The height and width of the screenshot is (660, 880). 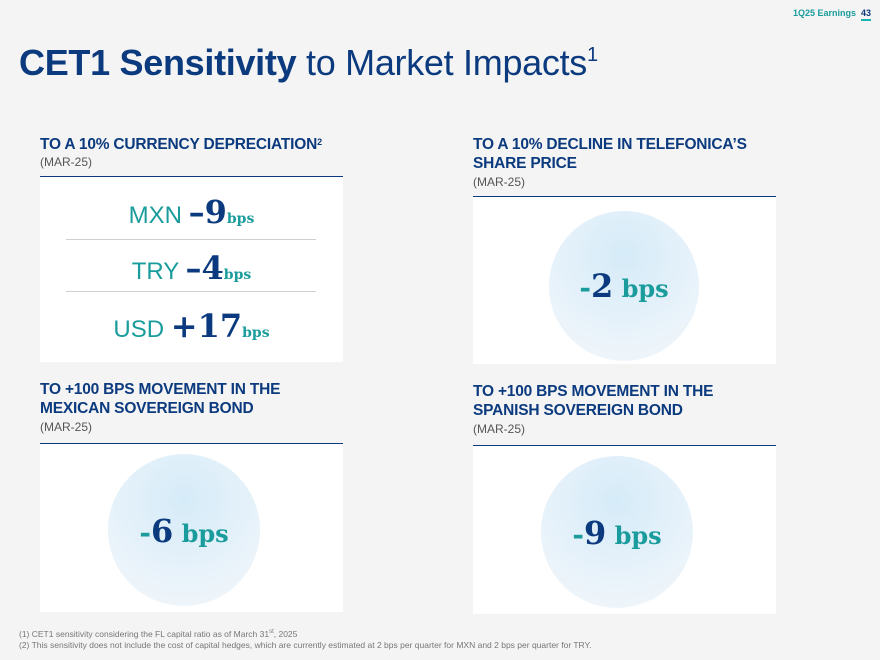 I want to click on spanish-bond-sensitivity: -9 bps, so click(x=617, y=533).